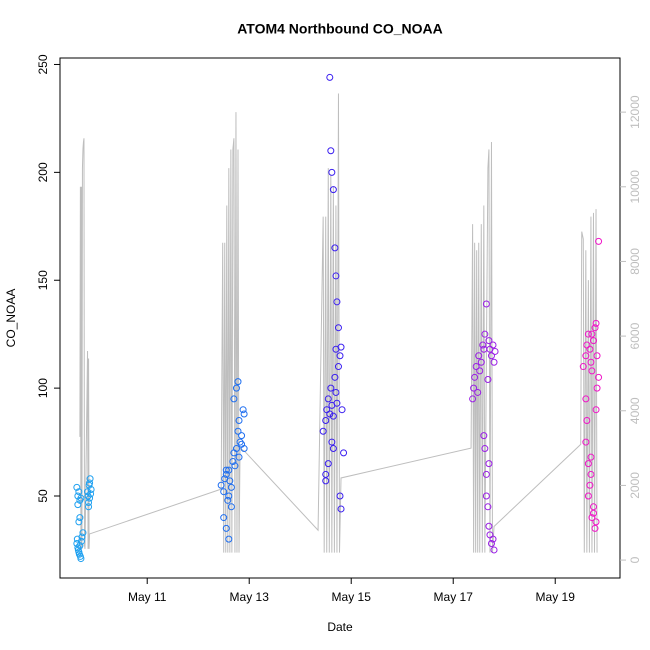  What do you see at coordinates (250, 597) in the screenshot?
I see `x-tick-label: May 13` at bounding box center [250, 597].